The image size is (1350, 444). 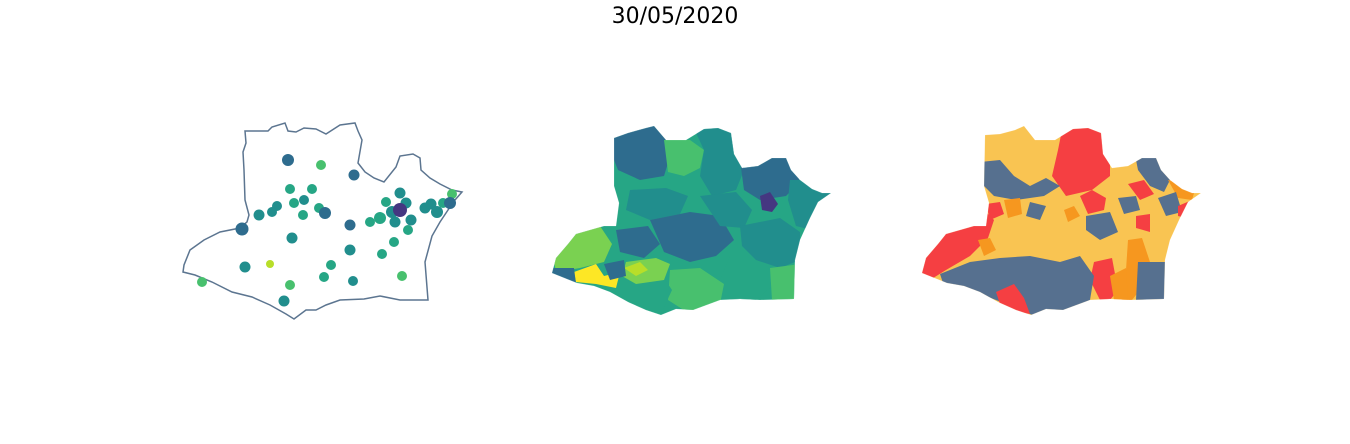 I want to click on point-map-panel, so click(x=323, y=221).